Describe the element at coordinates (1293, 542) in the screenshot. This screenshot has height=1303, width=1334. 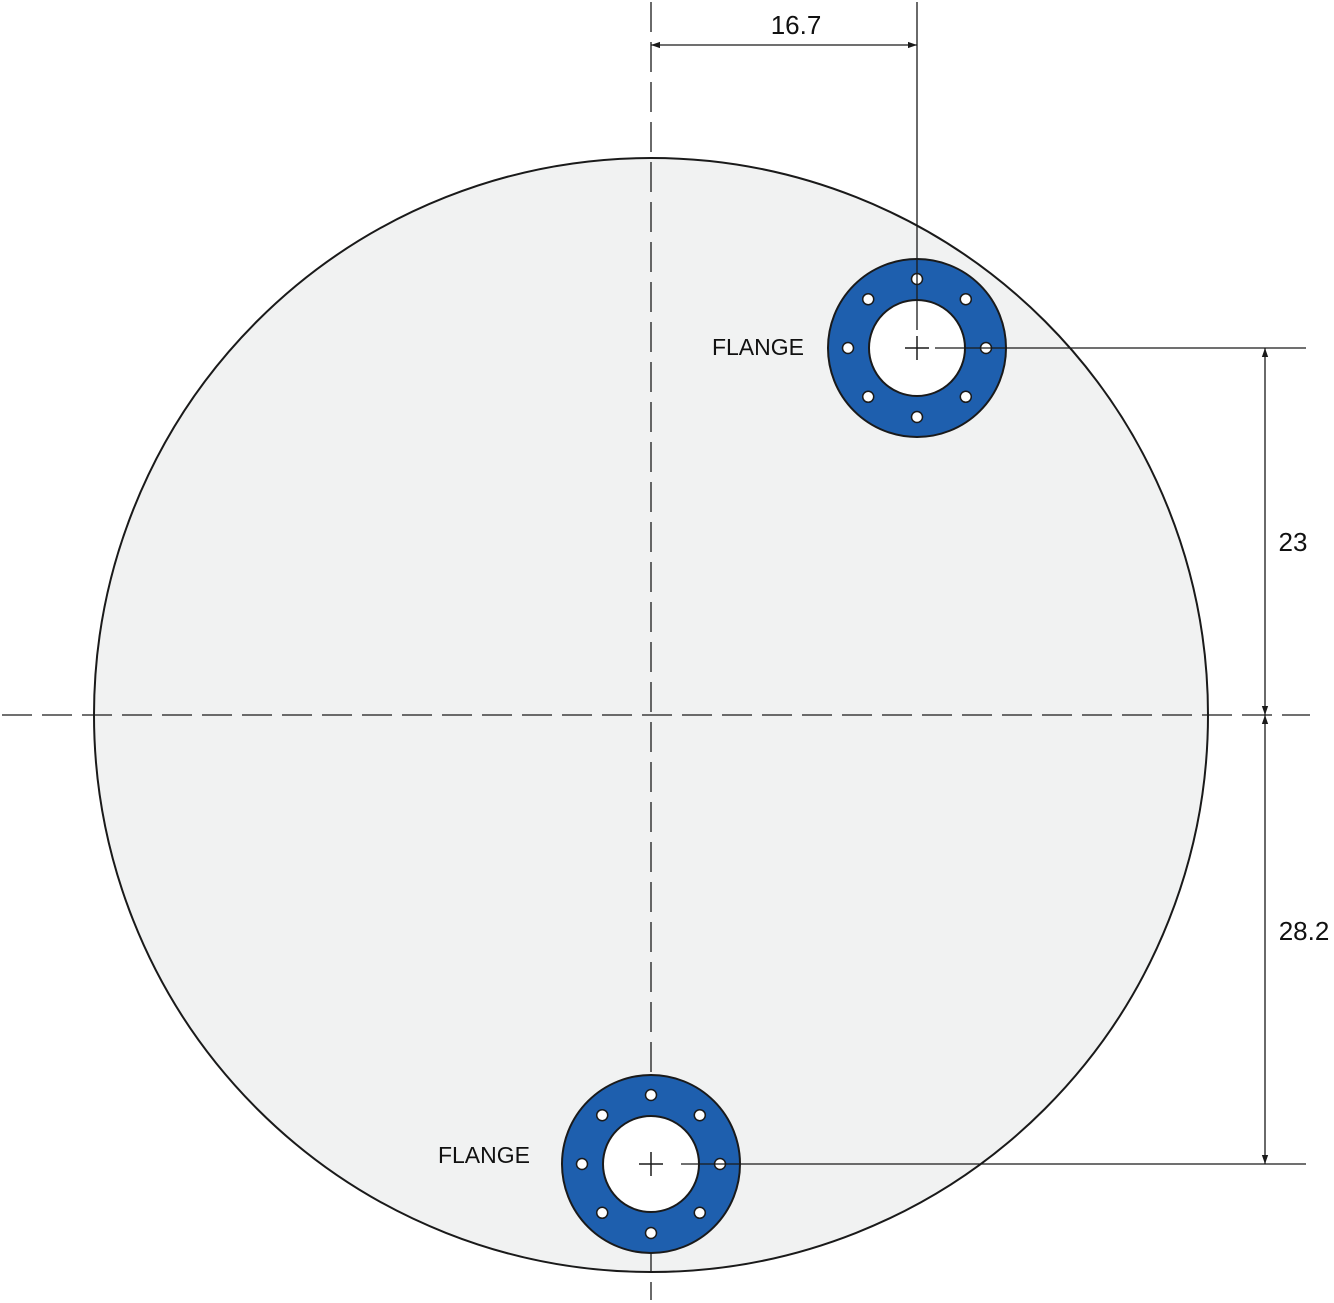
I see `dimension-label-23: 23` at that location.